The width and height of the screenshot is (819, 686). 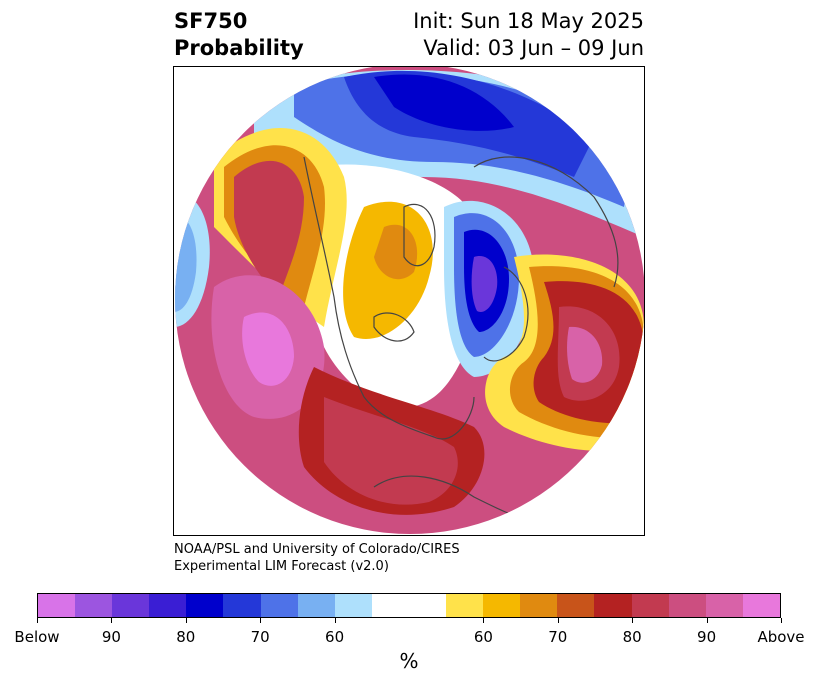 I want to click on coast-eurasia, so click(x=546, y=222).